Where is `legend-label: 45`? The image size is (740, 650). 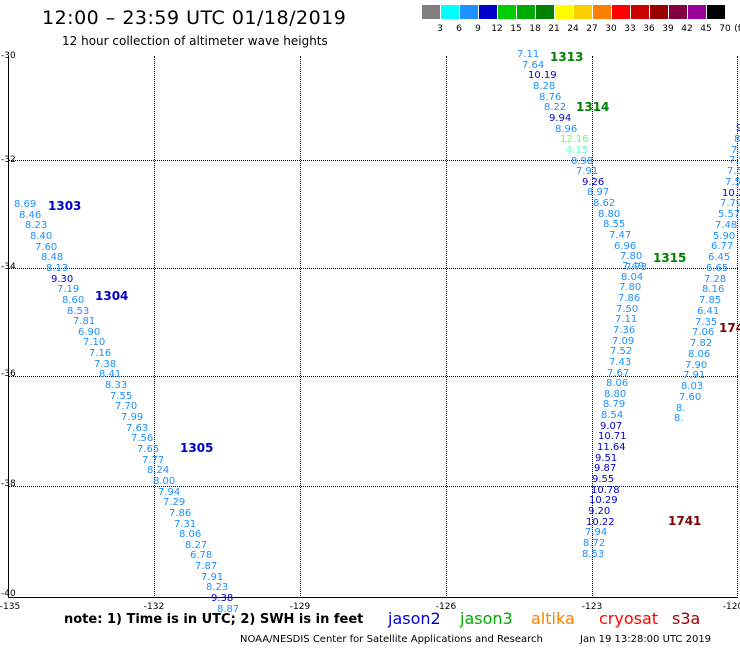 legend-label: 45 is located at coordinates (706, 29).